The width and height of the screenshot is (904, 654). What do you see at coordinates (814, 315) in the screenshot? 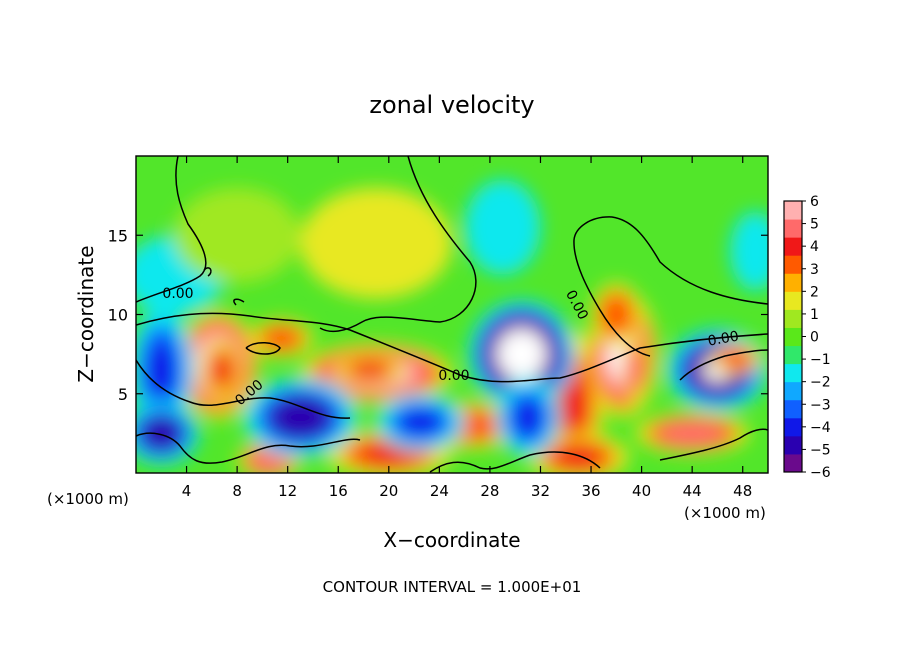
I see `colorbar-tick-label: 1` at bounding box center [814, 315].